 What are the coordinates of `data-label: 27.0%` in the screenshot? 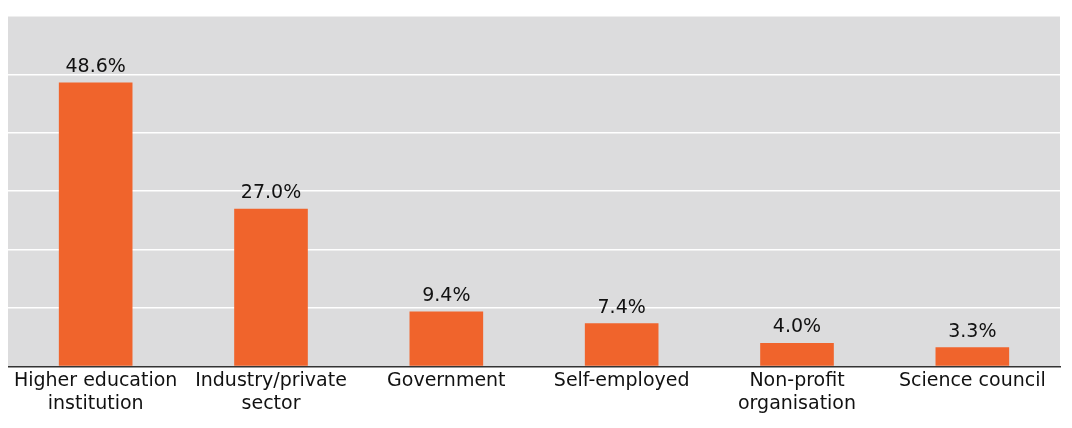 It's located at (271, 191).